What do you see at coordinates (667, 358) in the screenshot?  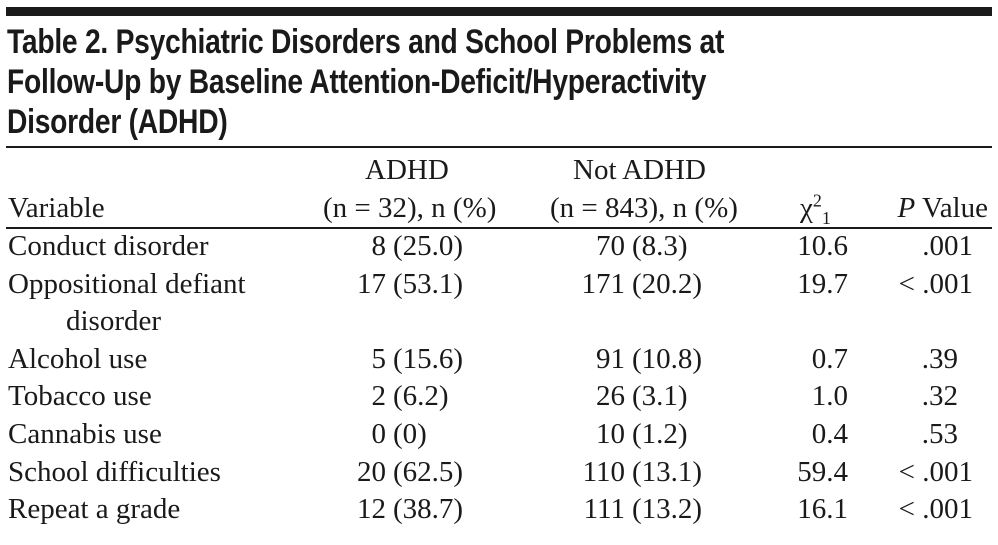 I see `not-adhd-percent: (10.8)` at bounding box center [667, 358].